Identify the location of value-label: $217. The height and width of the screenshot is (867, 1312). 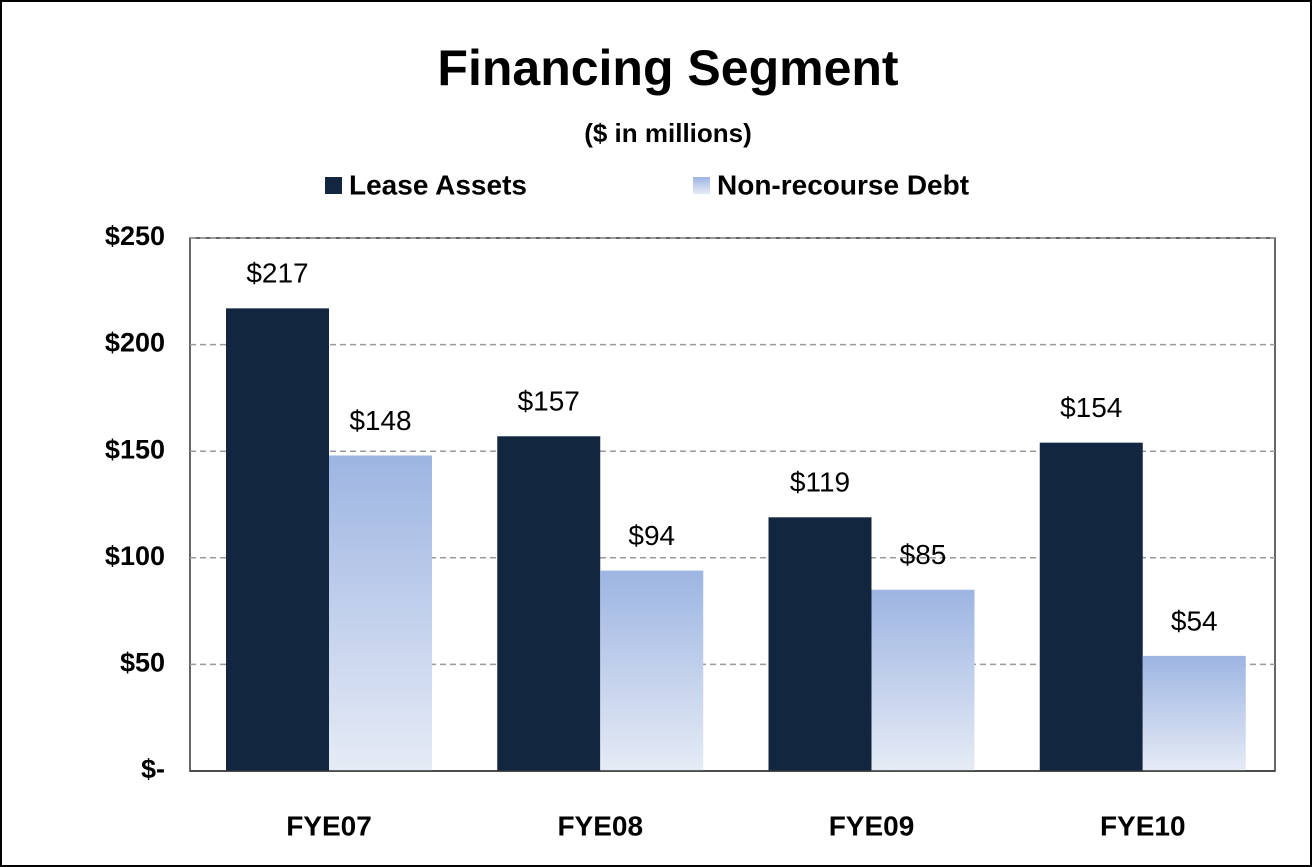
(277, 273).